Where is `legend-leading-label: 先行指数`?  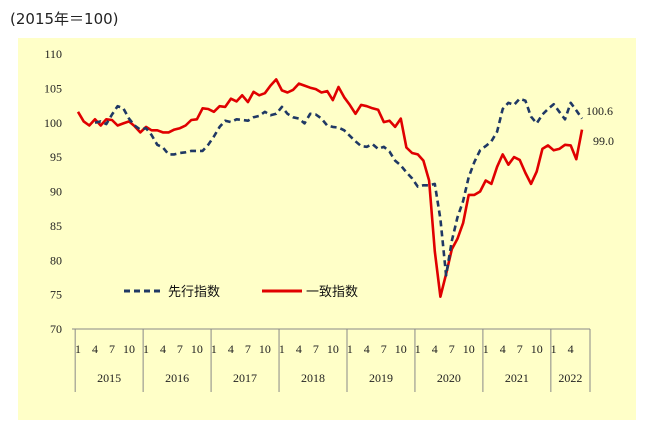 legend-leading-label: 先行指数 is located at coordinates (194, 292).